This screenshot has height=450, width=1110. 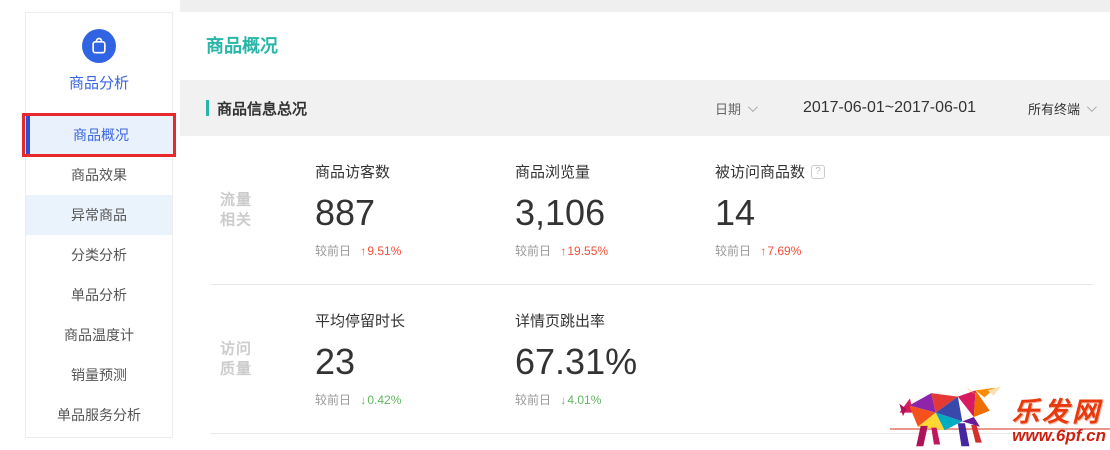 I want to click on metric-label: 详情页跳出率, so click(x=560, y=321).